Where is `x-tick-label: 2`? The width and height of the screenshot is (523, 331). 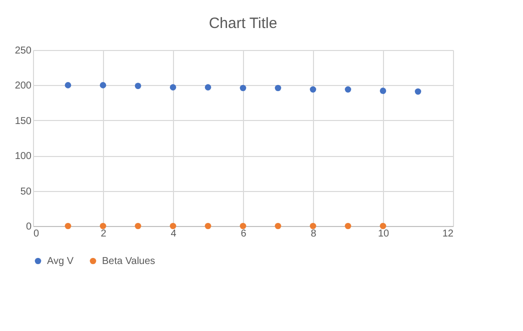
x-tick-label: 2 is located at coordinates (103, 234).